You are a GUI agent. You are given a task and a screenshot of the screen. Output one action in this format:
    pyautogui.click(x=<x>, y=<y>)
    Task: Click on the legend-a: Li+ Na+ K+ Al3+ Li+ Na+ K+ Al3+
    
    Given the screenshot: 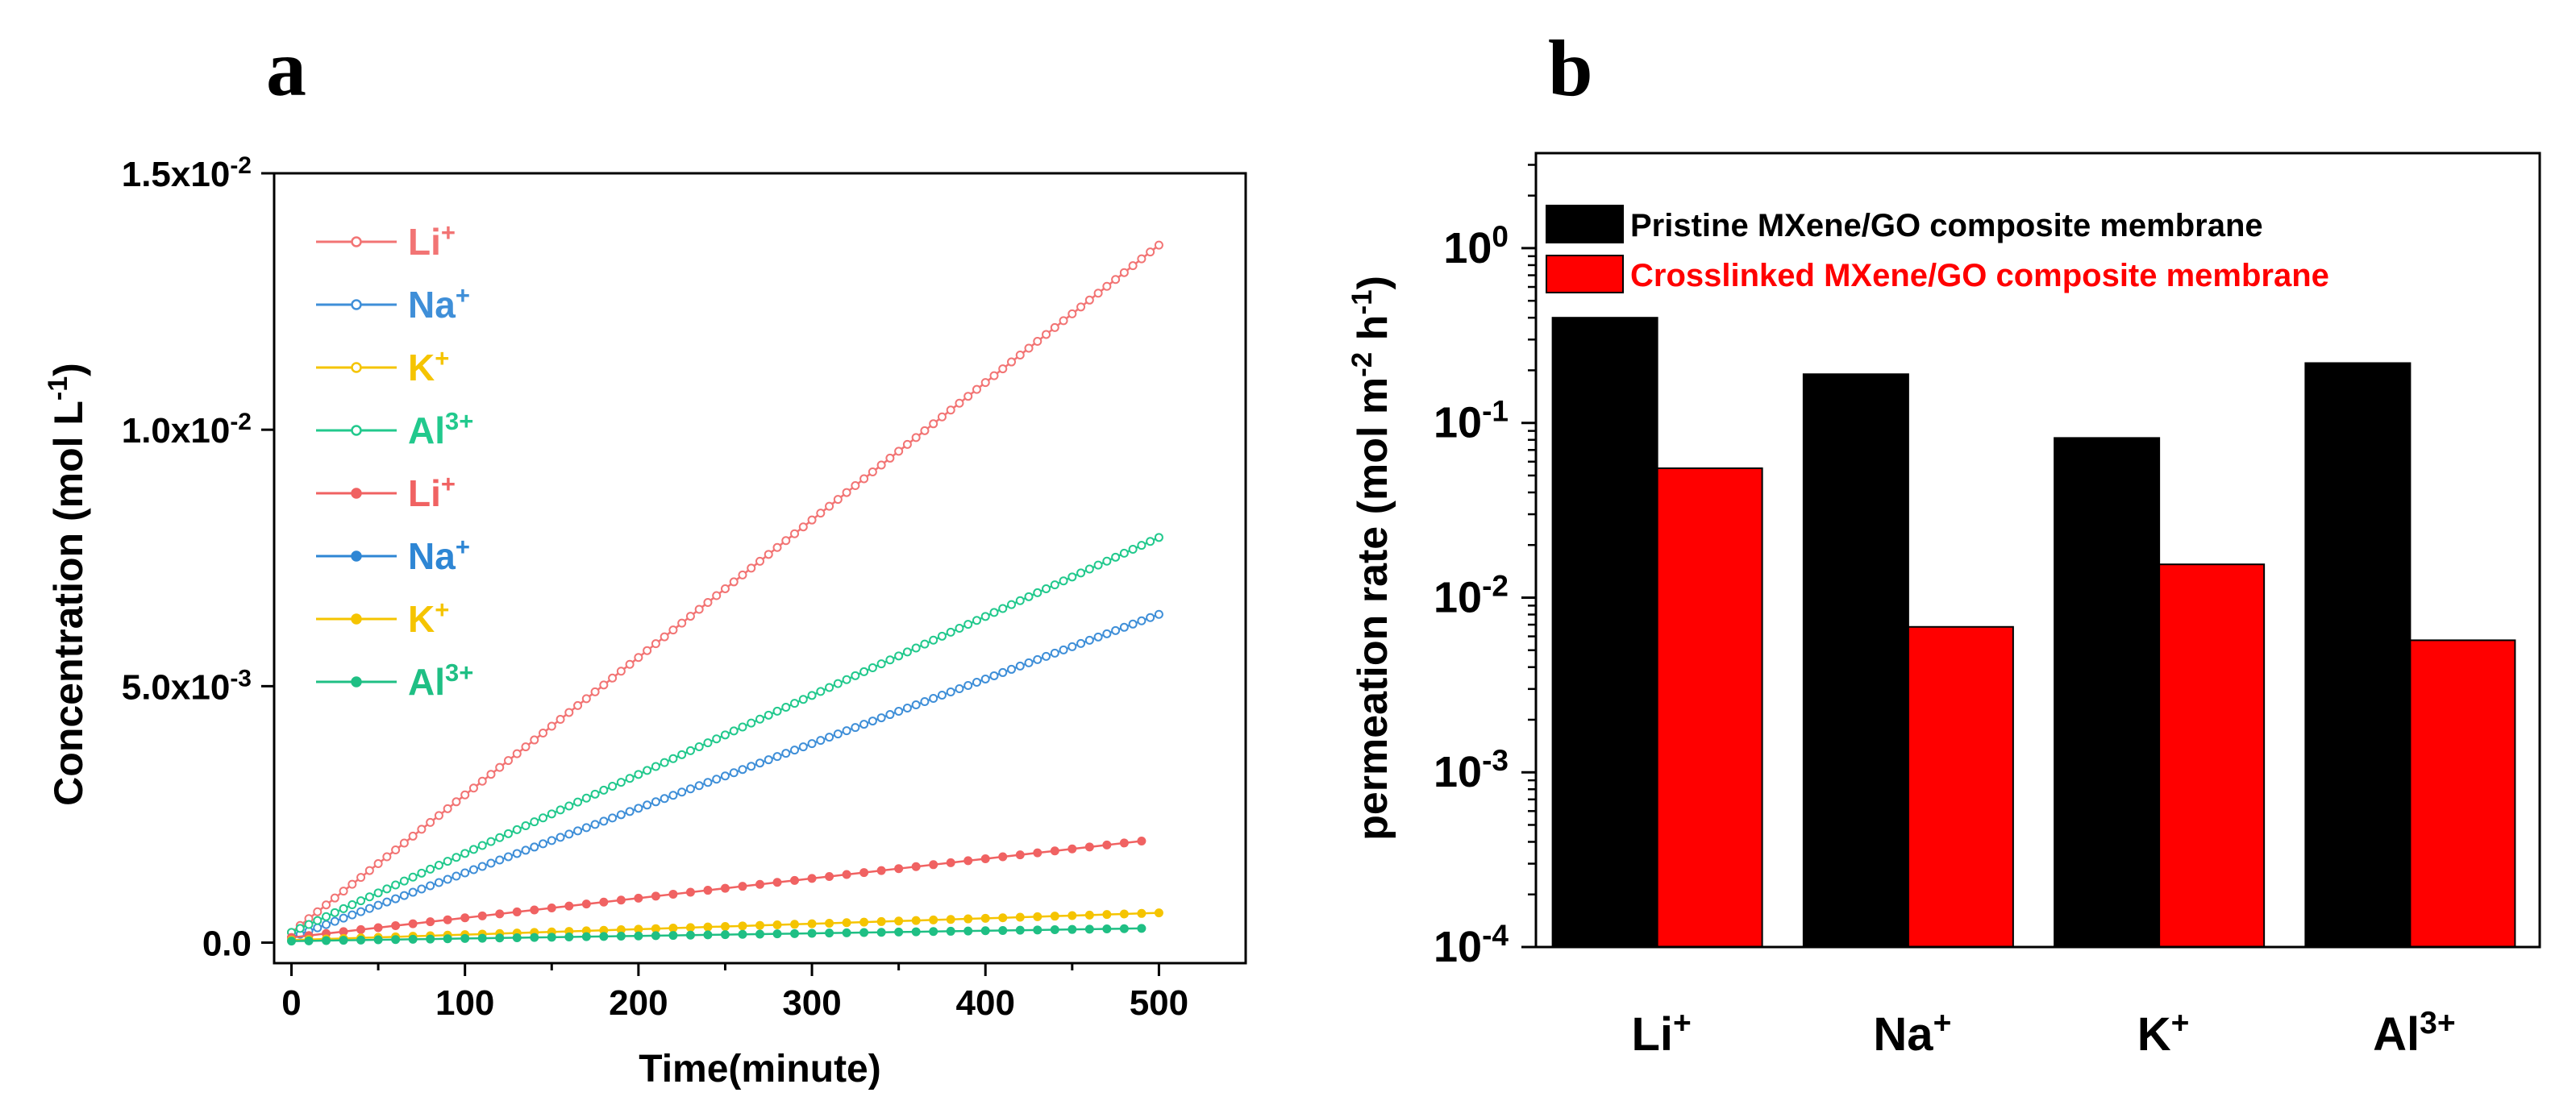 What is the action you would take?
    pyautogui.click(x=394, y=460)
    